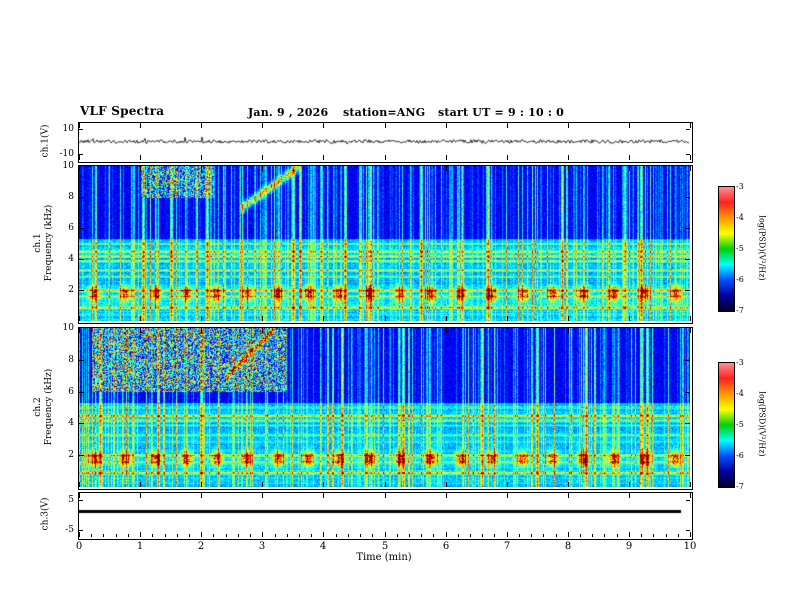  What do you see at coordinates (740, 186) in the screenshot?
I see `colorbar-tick-label: -3` at bounding box center [740, 186].